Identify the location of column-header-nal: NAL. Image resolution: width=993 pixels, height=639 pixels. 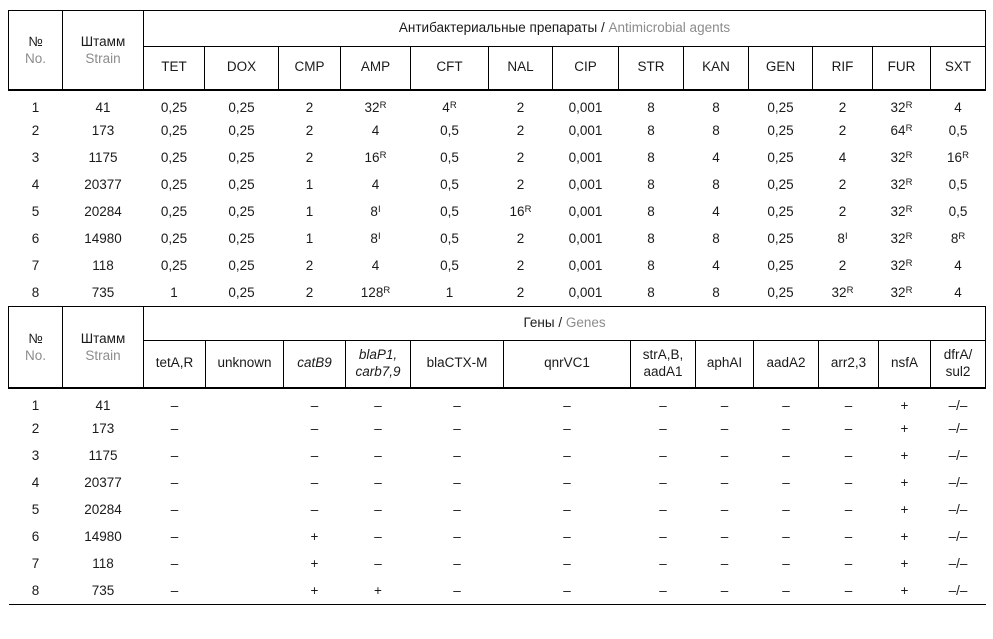
(520, 68).